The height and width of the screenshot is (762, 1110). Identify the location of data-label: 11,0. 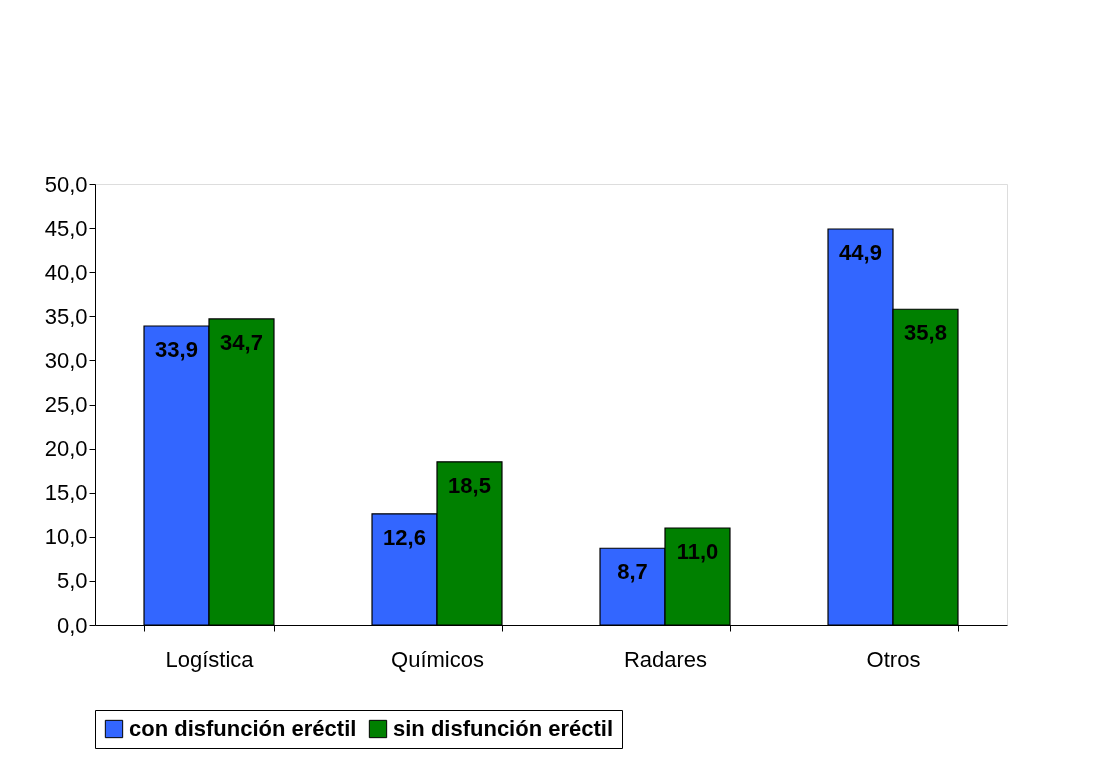
(697, 551).